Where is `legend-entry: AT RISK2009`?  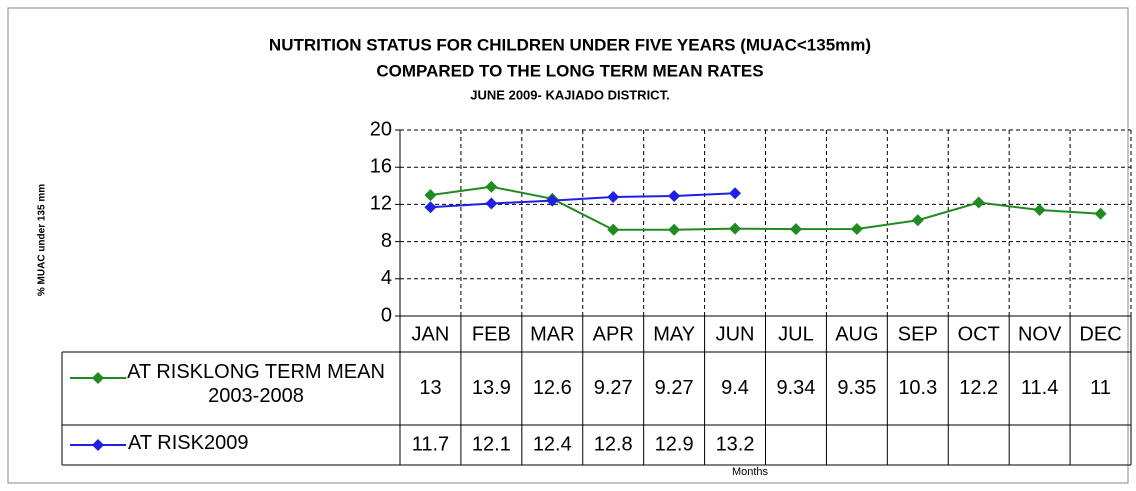
legend-entry: AT RISK2009 is located at coordinates (188, 443).